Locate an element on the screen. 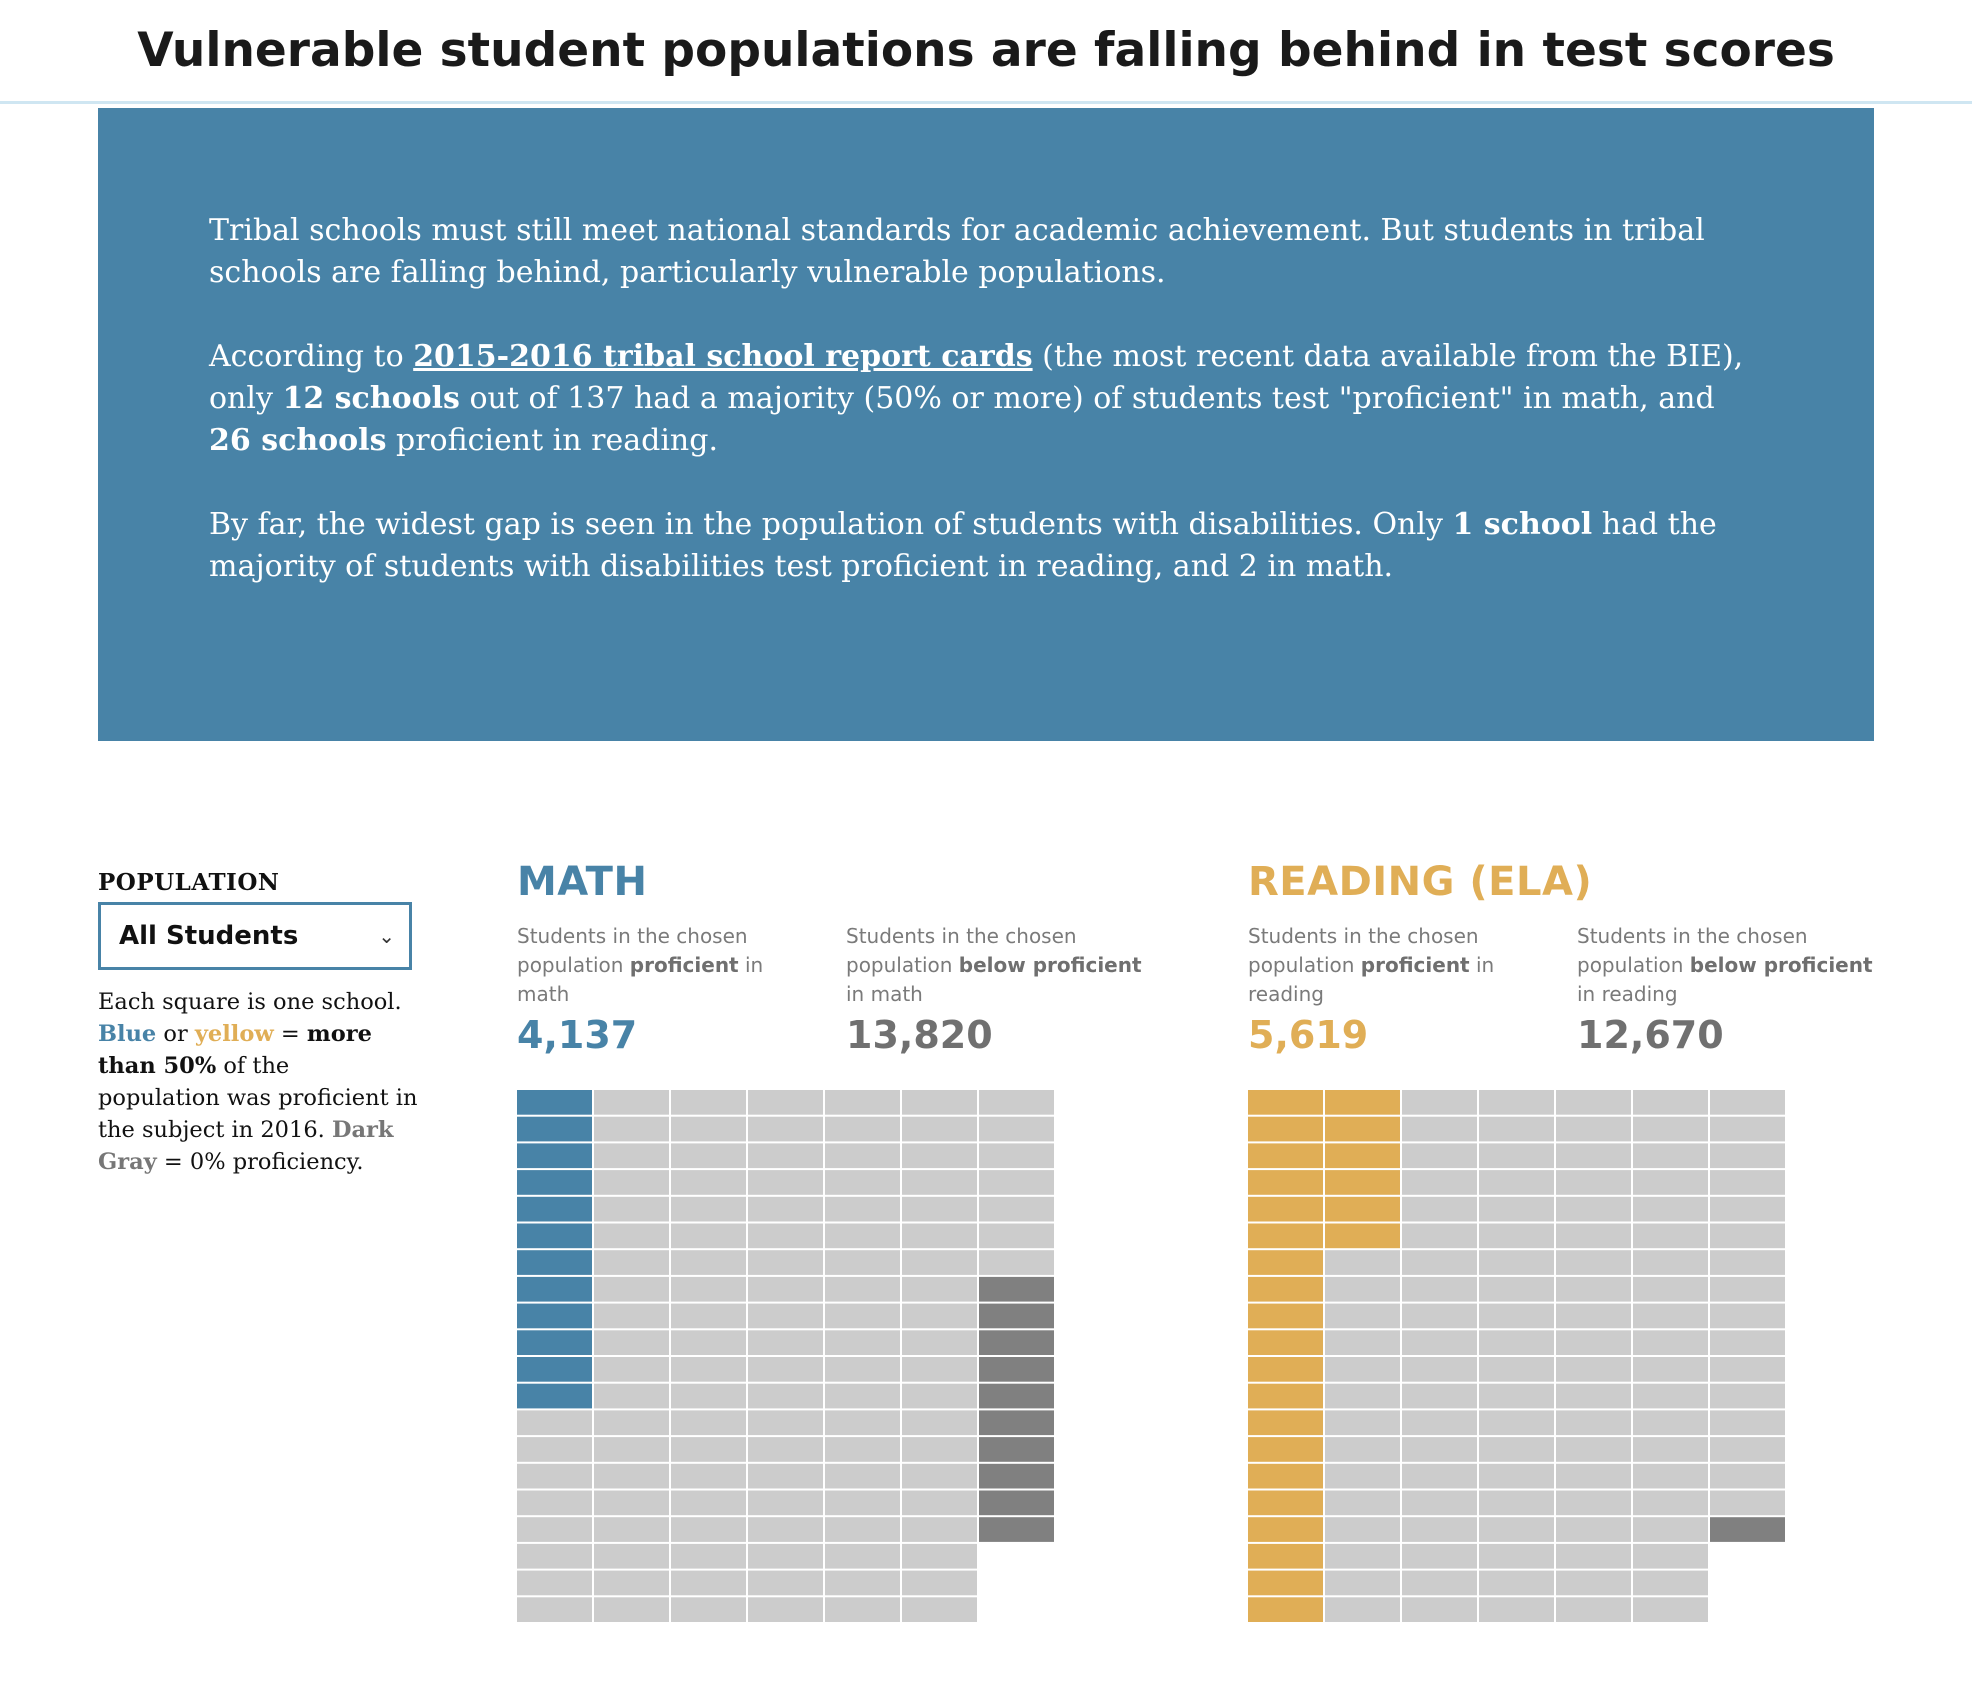 The height and width of the screenshot is (1700, 1972). report-cards-link: 2015-2016 tribal school report cards is located at coordinates (723, 356).